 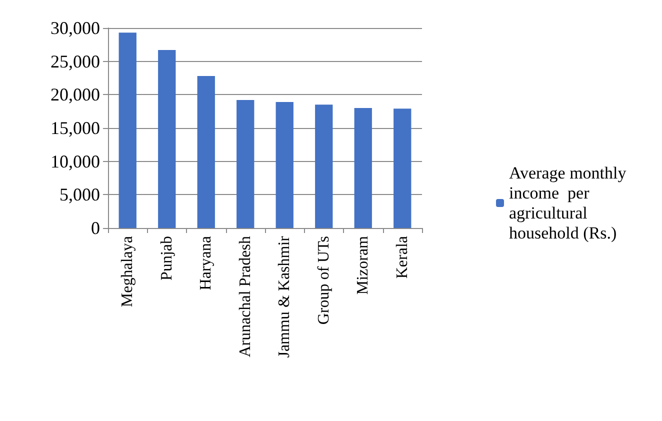 What do you see at coordinates (75, 128) in the screenshot?
I see `y-tick-label: 15,000` at bounding box center [75, 128].